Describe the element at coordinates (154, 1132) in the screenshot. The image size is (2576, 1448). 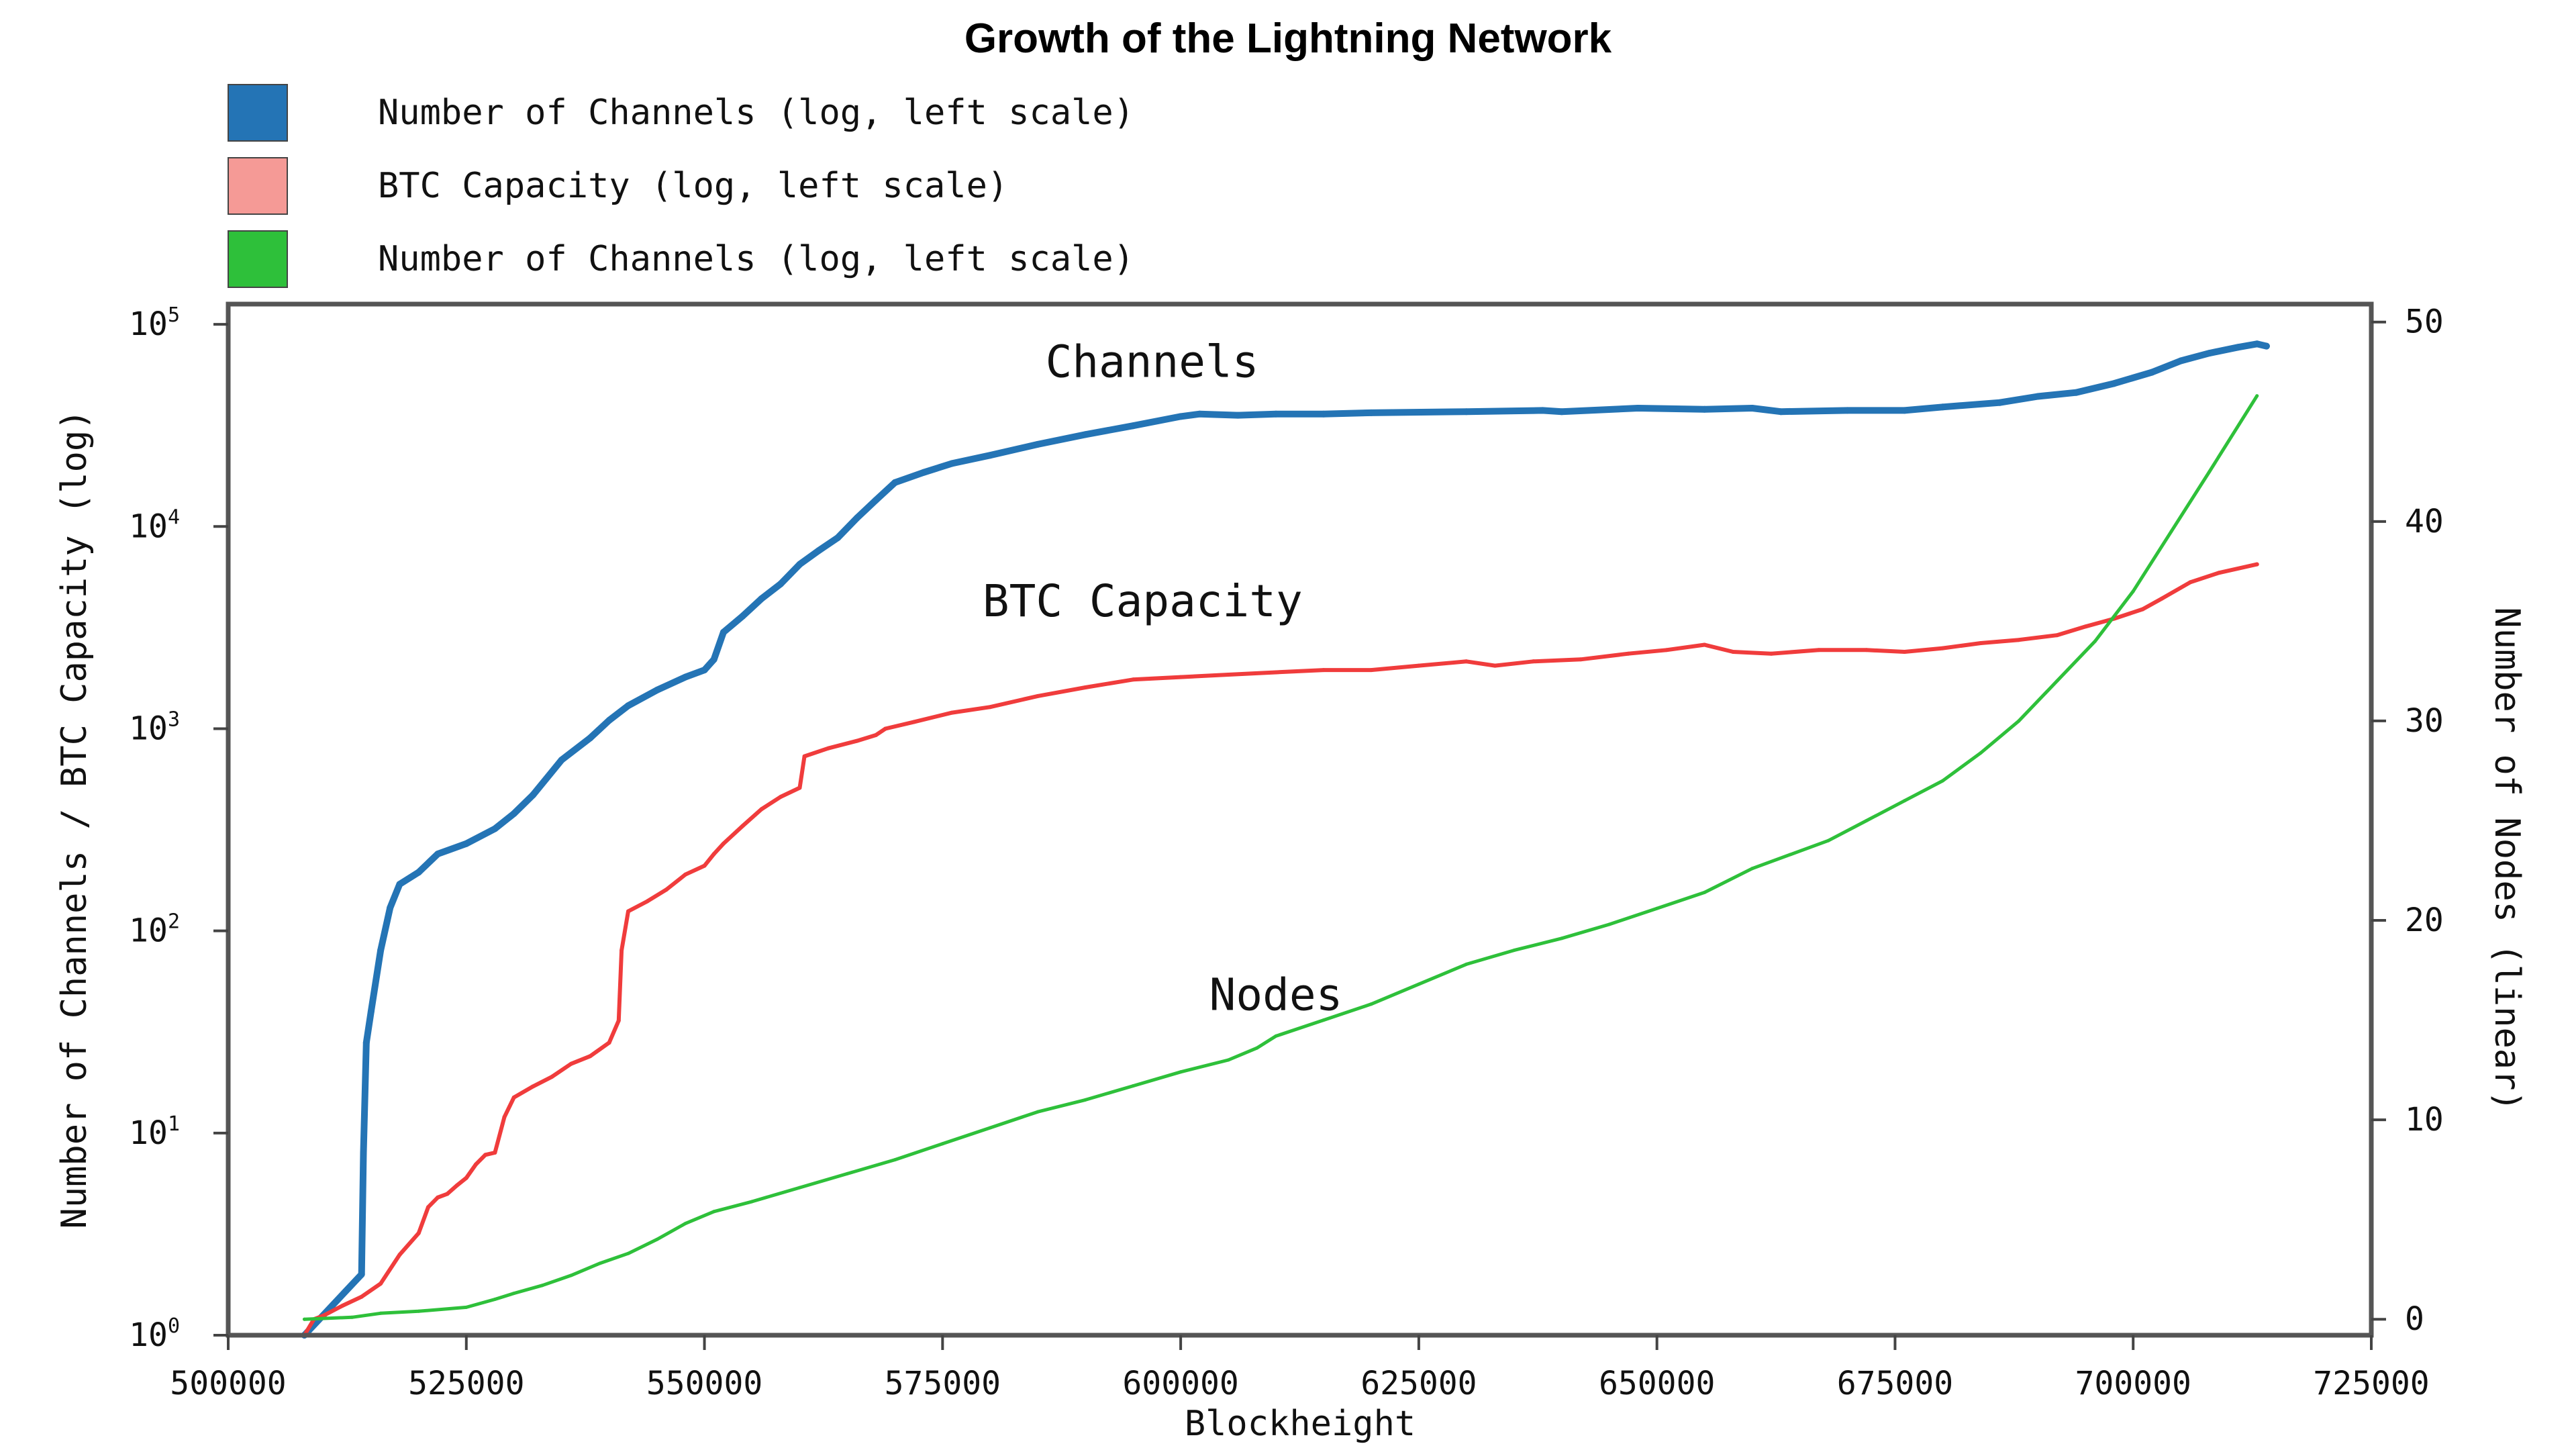
I see `y-left-tick-label: 10¹` at that location.